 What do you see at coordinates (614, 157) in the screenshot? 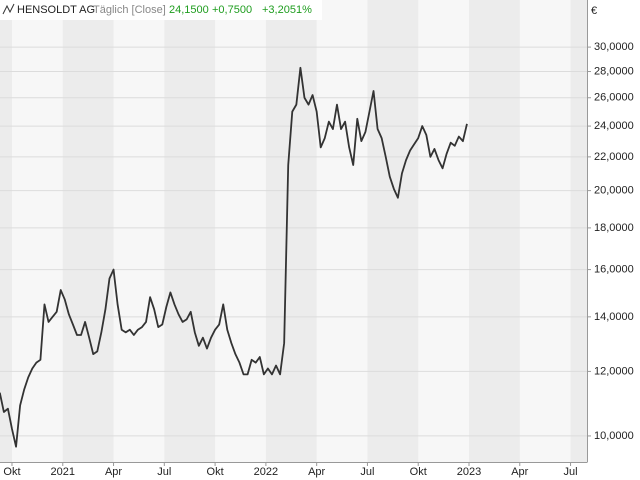
I see `y-tick-label: 22,0000` at bounding box center [614, 157].